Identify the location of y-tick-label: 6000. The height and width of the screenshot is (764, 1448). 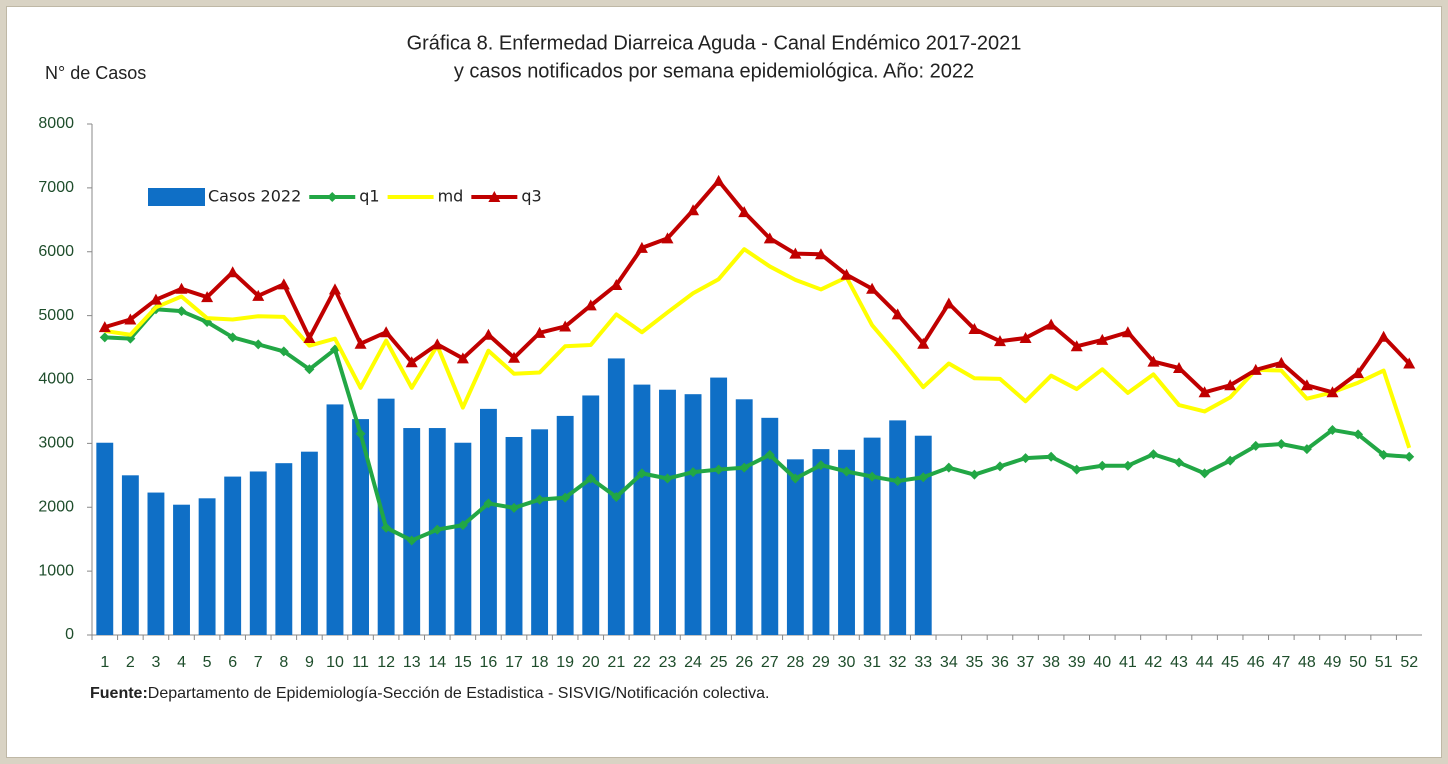
(56, 251).